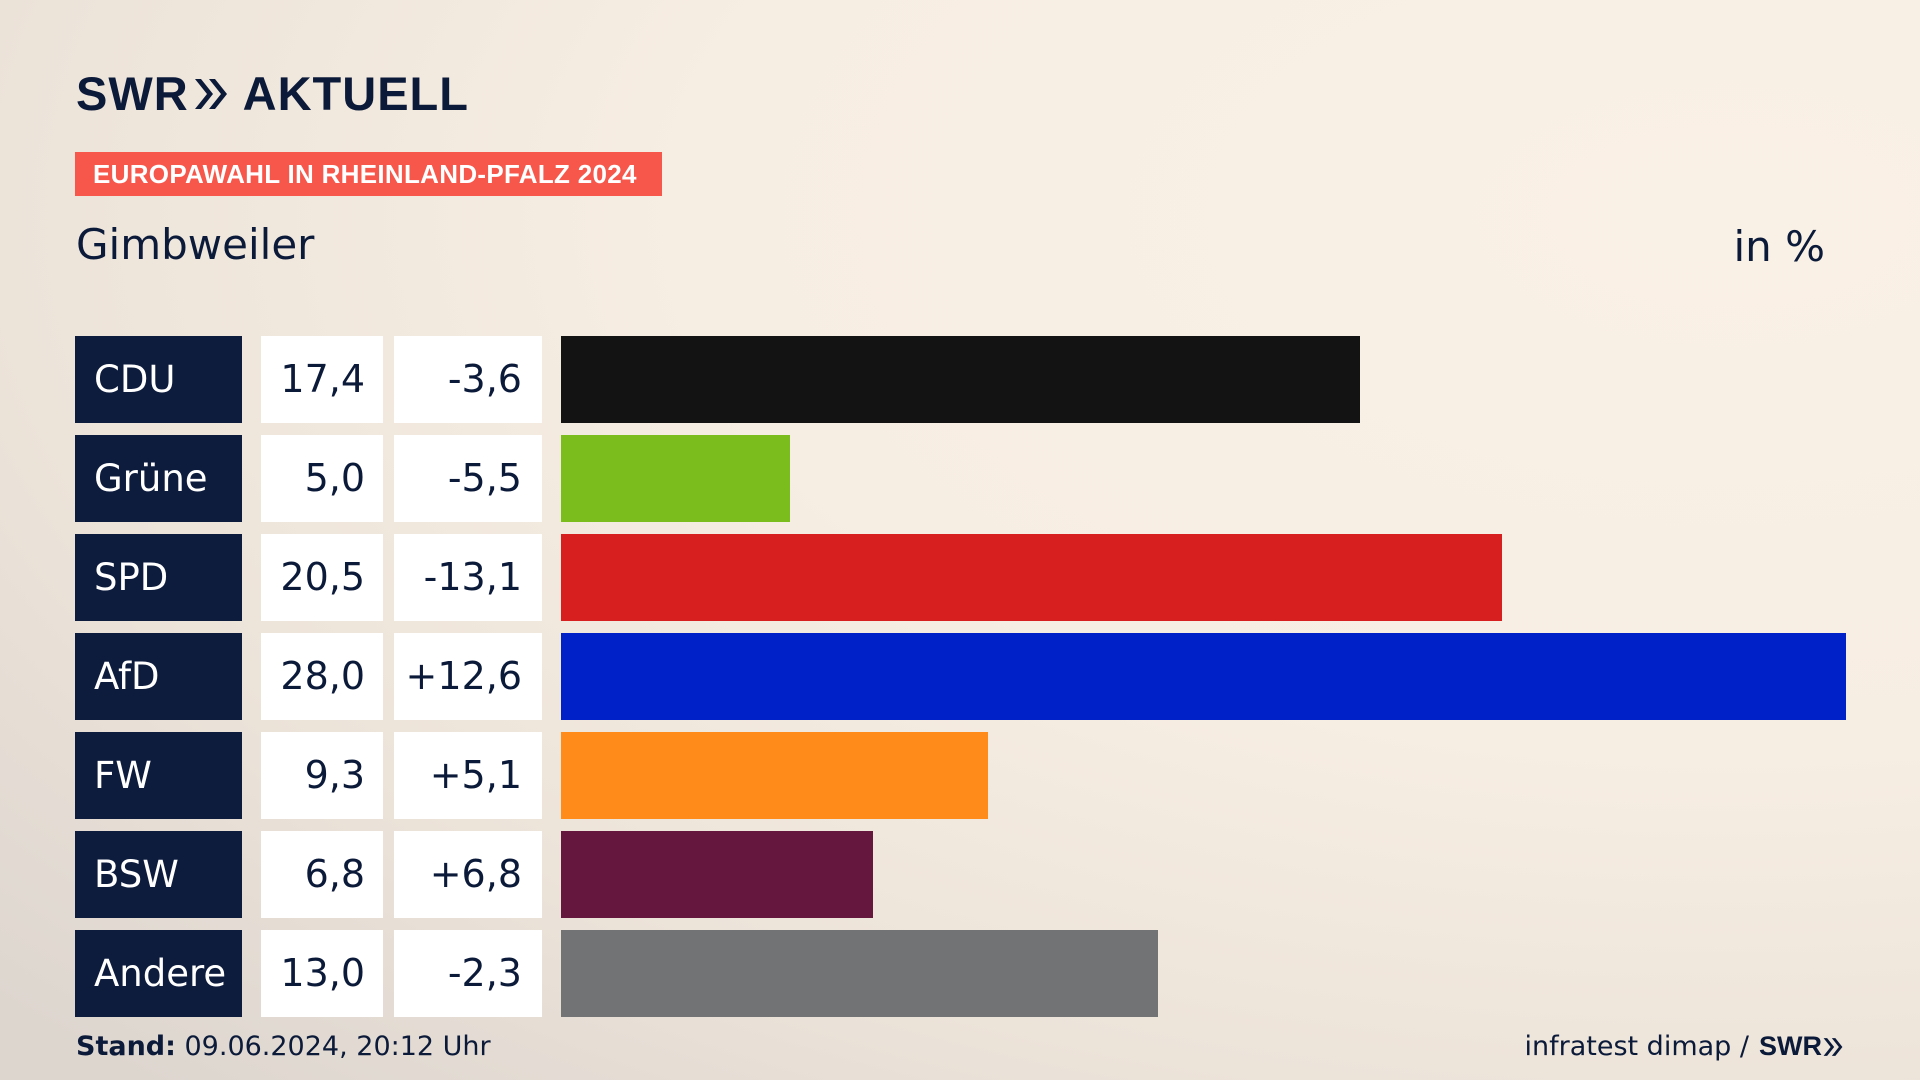 The image size is (1920, 1080). I want to click on vote-share-label: 5,0, so click(322, 478).